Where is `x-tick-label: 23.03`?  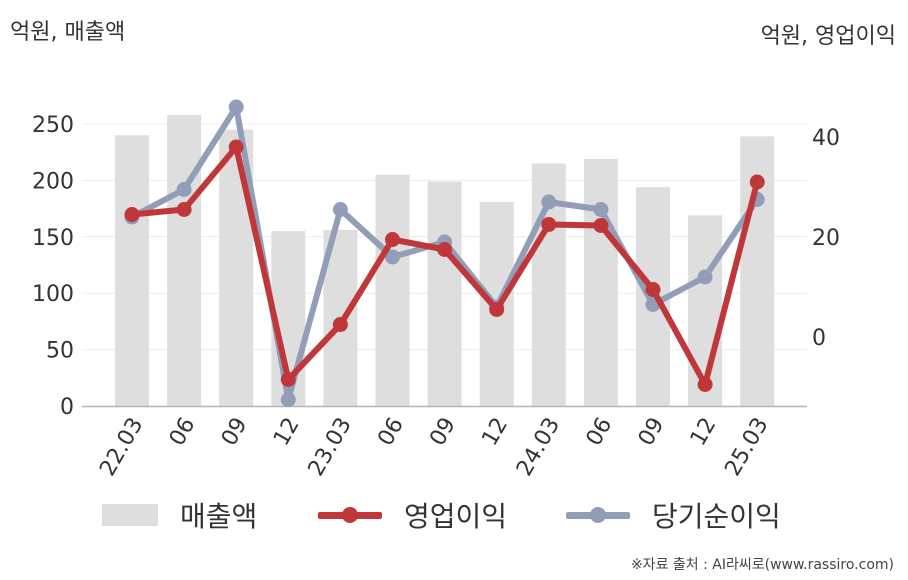 x-tick-label: 23.03 is located at coordinates (330, 447).